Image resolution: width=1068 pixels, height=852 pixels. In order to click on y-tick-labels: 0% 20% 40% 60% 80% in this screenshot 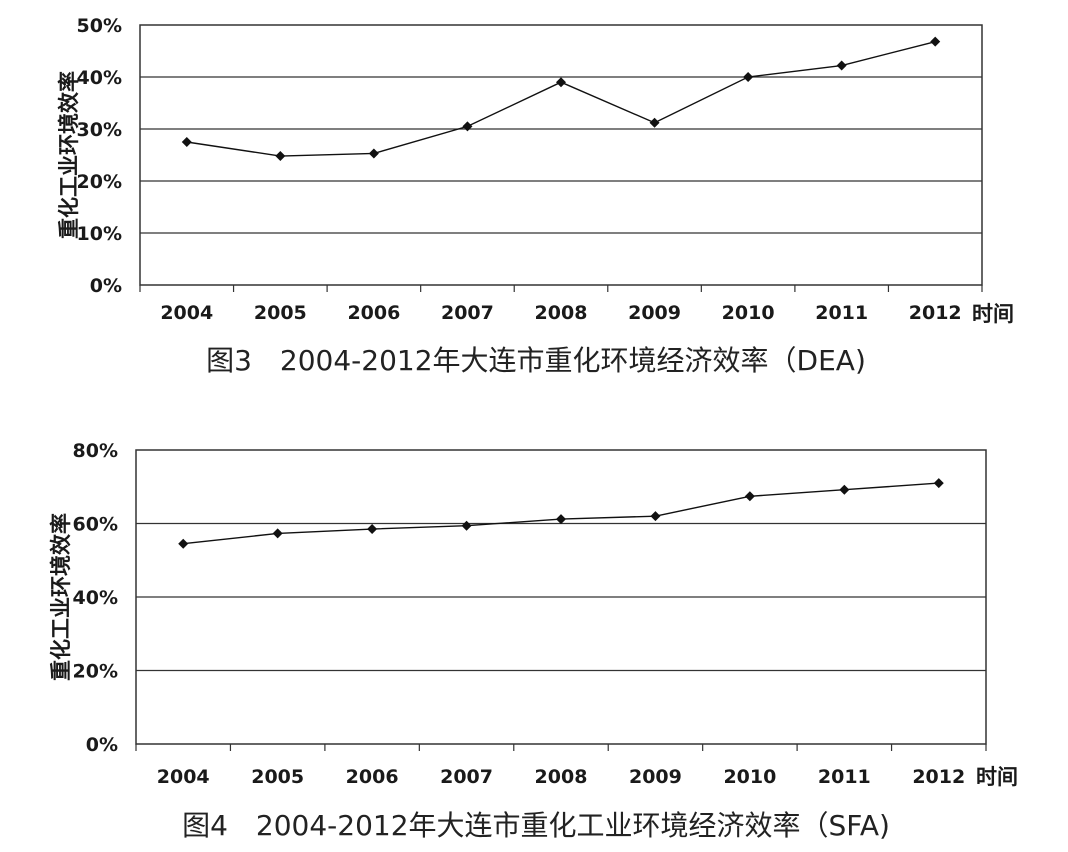, I will do `click(95, 598)`.